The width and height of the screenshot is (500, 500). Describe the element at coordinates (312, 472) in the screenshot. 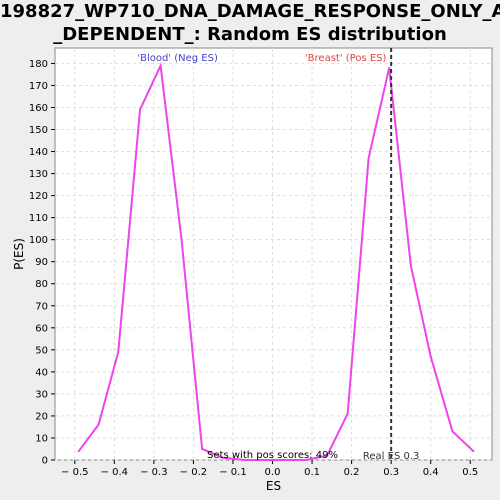

I see `x-tick-label: 0.1` at that location.